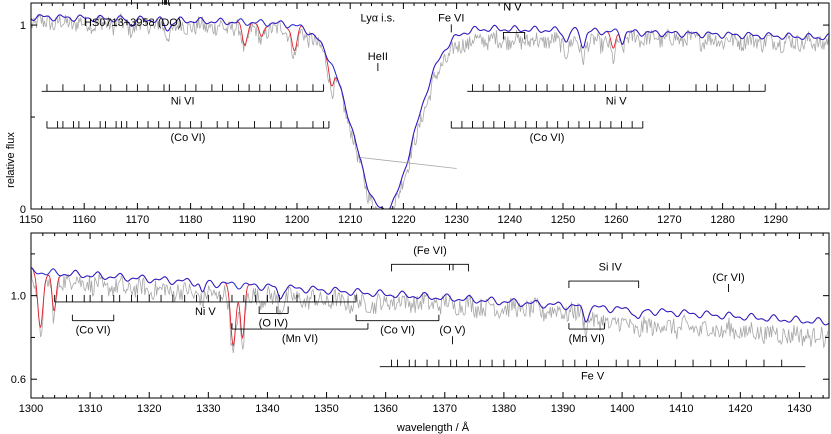  What do you see at coordinates (403, 220) in the screenshot?
I see `x-tick-label: 1220` at bounding box center [403, 220].